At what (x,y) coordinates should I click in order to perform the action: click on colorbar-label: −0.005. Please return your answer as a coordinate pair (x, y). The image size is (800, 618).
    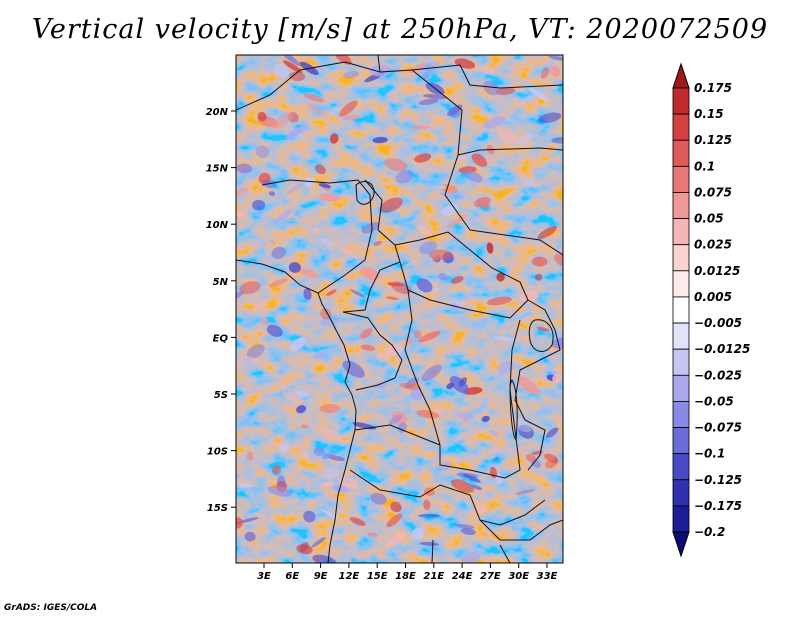
    Looking at the image, I should click on (718, 323).